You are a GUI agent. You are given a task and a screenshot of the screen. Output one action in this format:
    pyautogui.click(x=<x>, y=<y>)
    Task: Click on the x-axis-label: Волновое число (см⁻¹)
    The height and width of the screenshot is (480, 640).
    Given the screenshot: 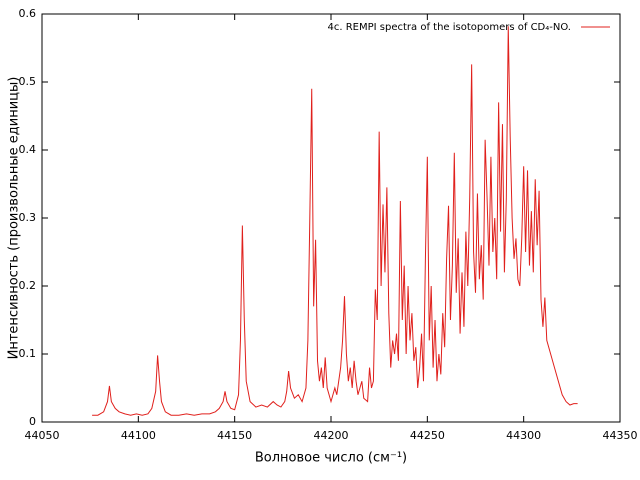 What is the action you would take?
    pyautogui.click(x=331, y=458)
    